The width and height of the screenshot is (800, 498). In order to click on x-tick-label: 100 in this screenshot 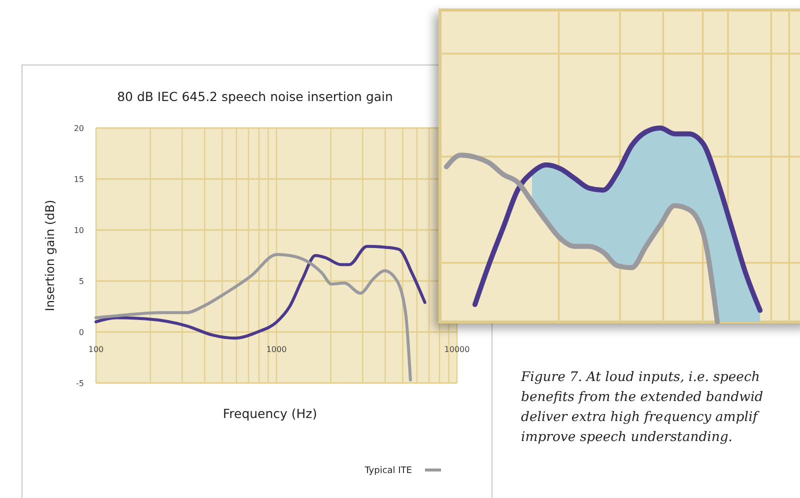, I will do `click(96, 349)`.